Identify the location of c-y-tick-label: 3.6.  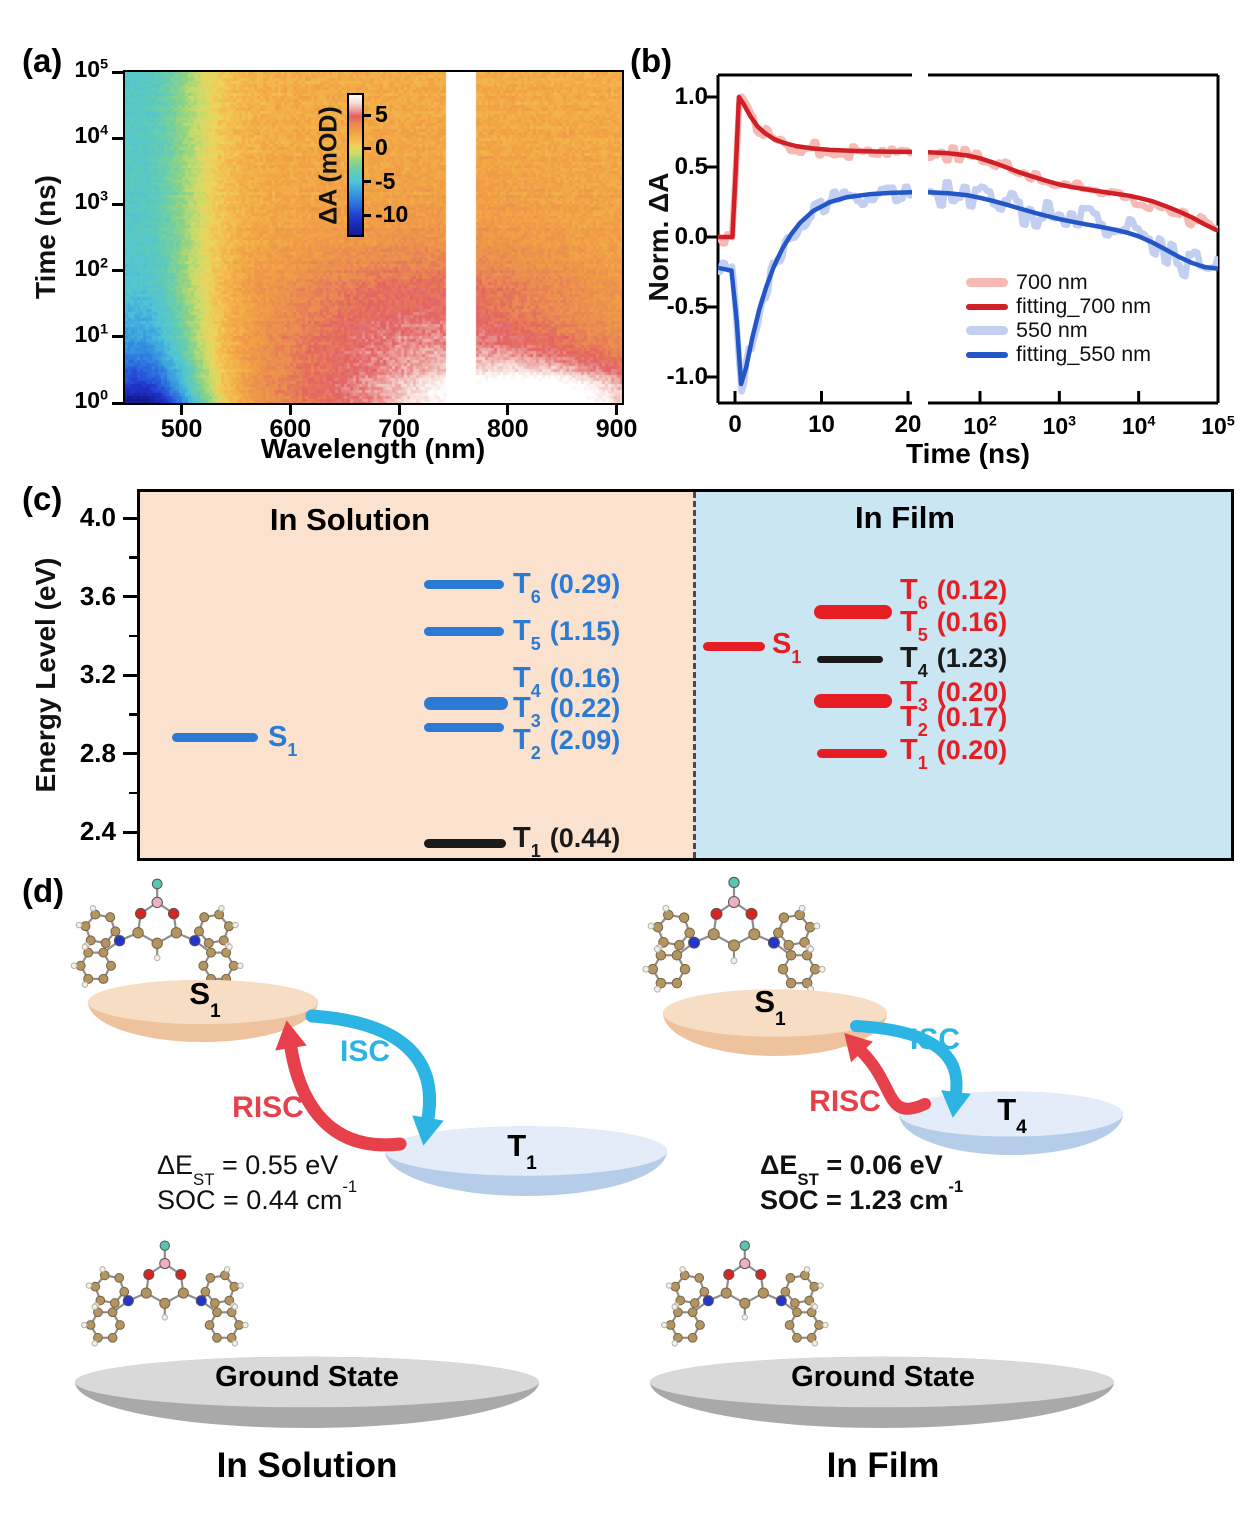
(97, 595).